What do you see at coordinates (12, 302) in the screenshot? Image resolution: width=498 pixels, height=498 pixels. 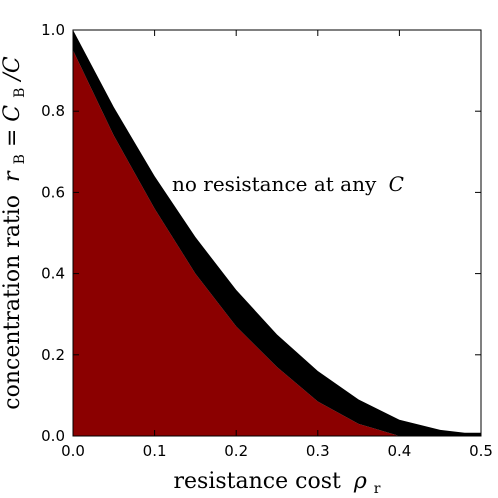 I see `y-axis-title-text: concentration ratio` at bounding box center [12, 302].